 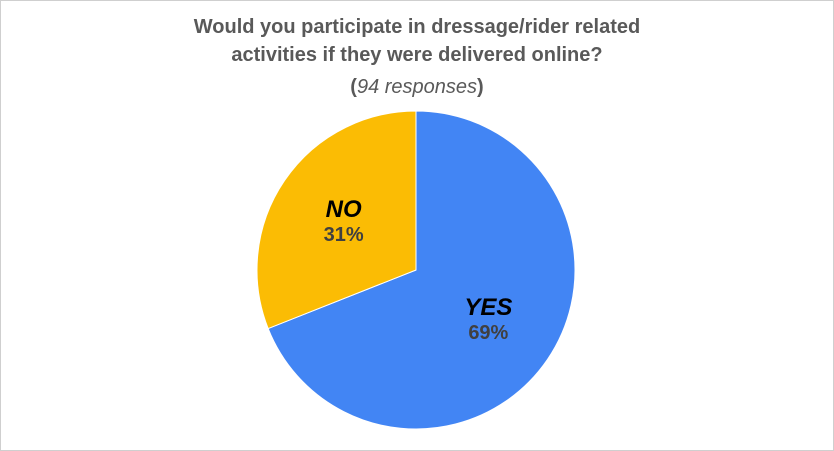 I want to click on slice-label-yes: YES, so click(x=488, y=307).